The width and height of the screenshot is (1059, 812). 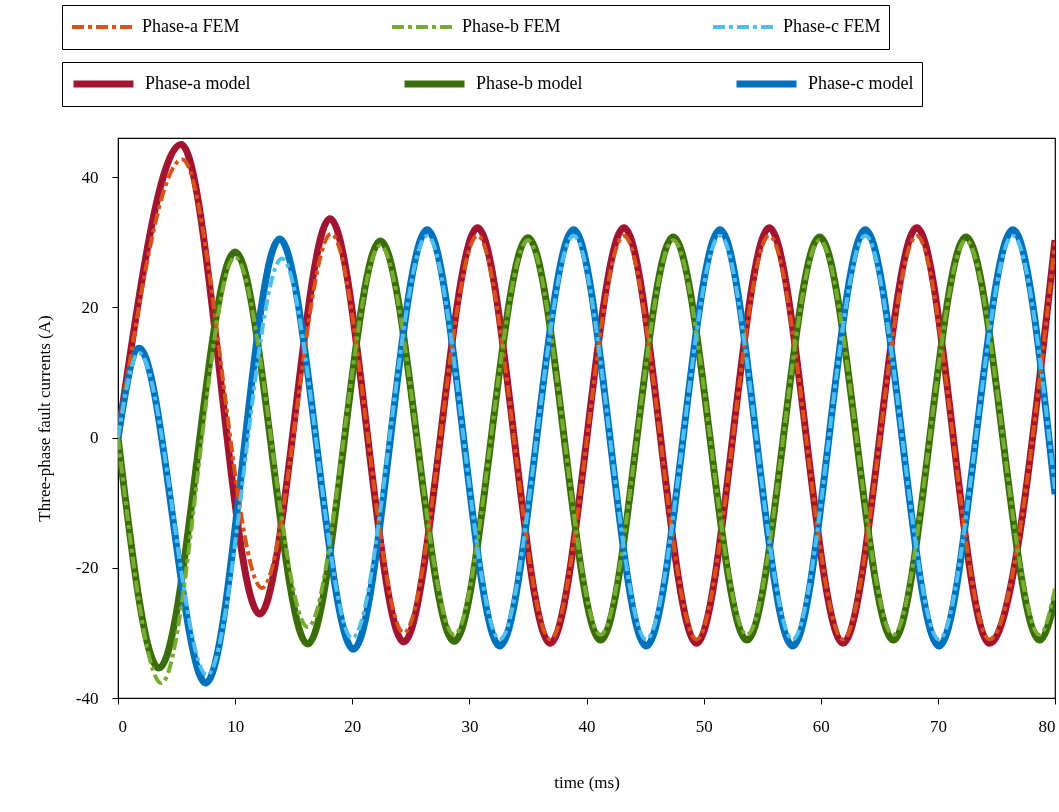 What do you see at coordinates (832, 26) in the screenshot?
I see `legend-label: Phase-c FEM` at bounding box center [832, 26].